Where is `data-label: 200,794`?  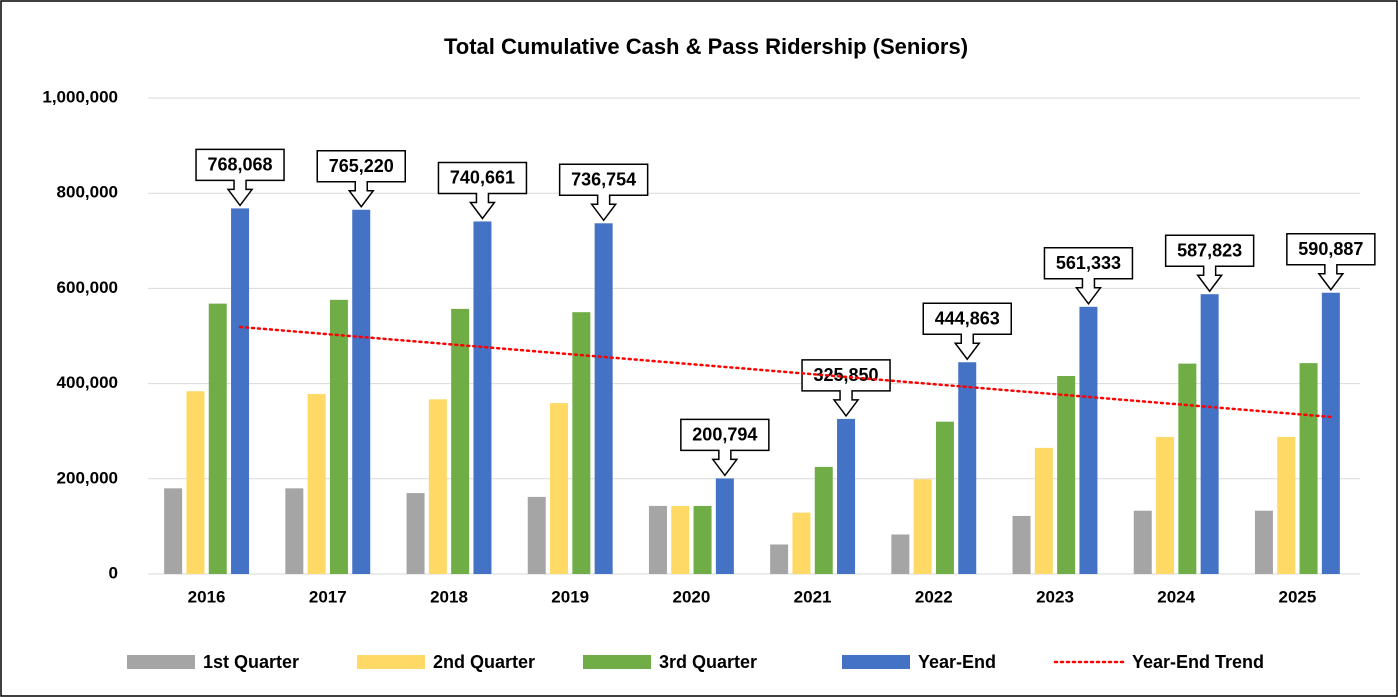 data-label: 200,794 is located at coordinates (724, 435).